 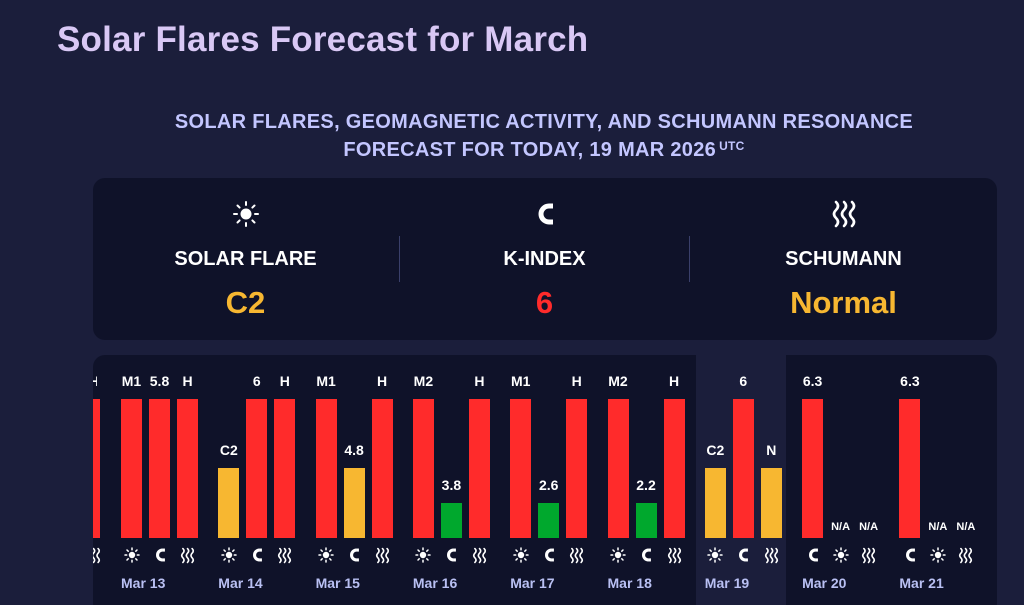 I want to click on day-label: Mar 19, so click(x=727, y=583).